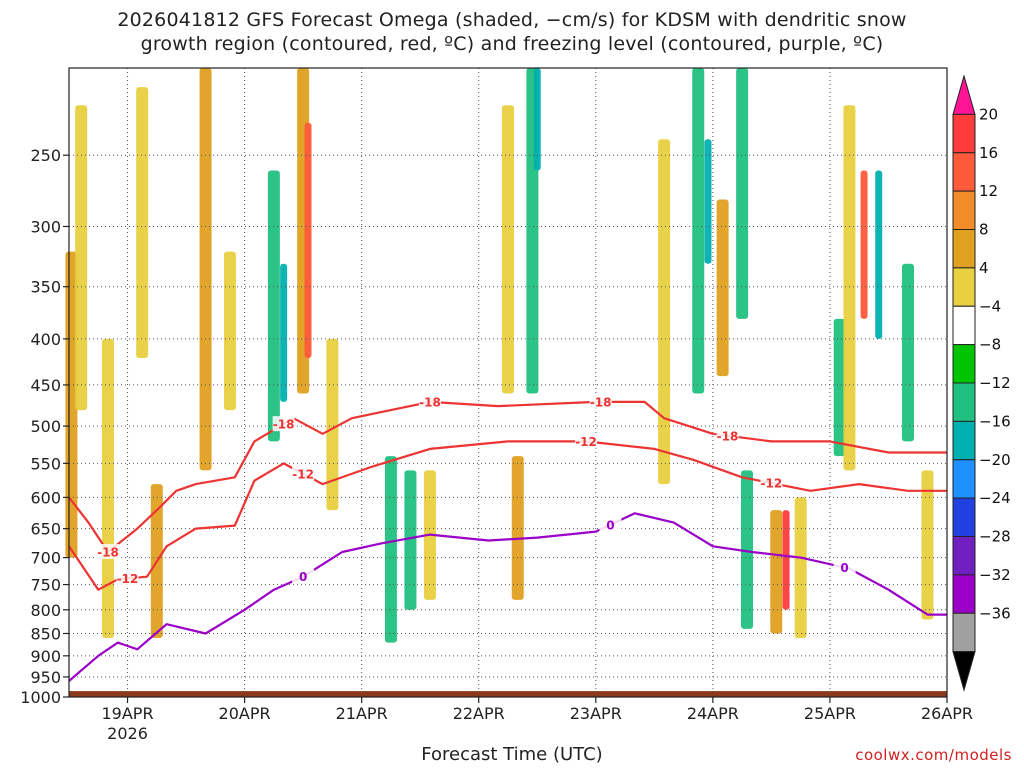 The width and height of the screenshot is (1024, 768). Describe the element at coordinates (45, 529) in the screenshot. I see `y-tick-label: 650` at that location.